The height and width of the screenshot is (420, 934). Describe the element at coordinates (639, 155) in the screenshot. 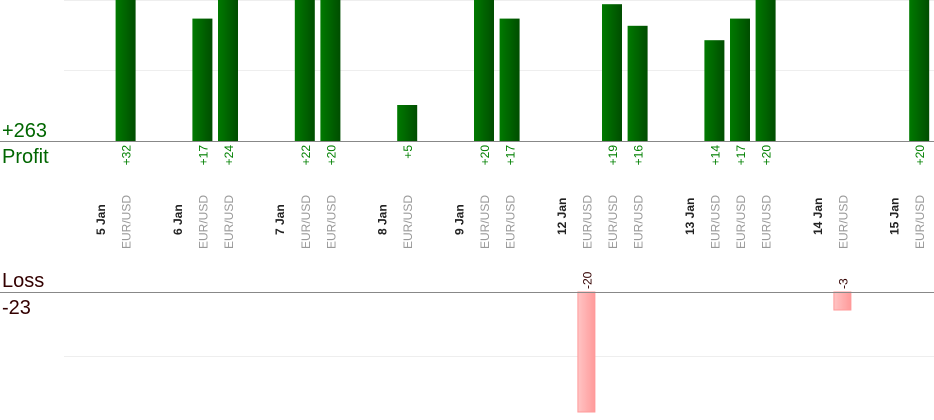

I see `profit-value-label: +16` at that location.